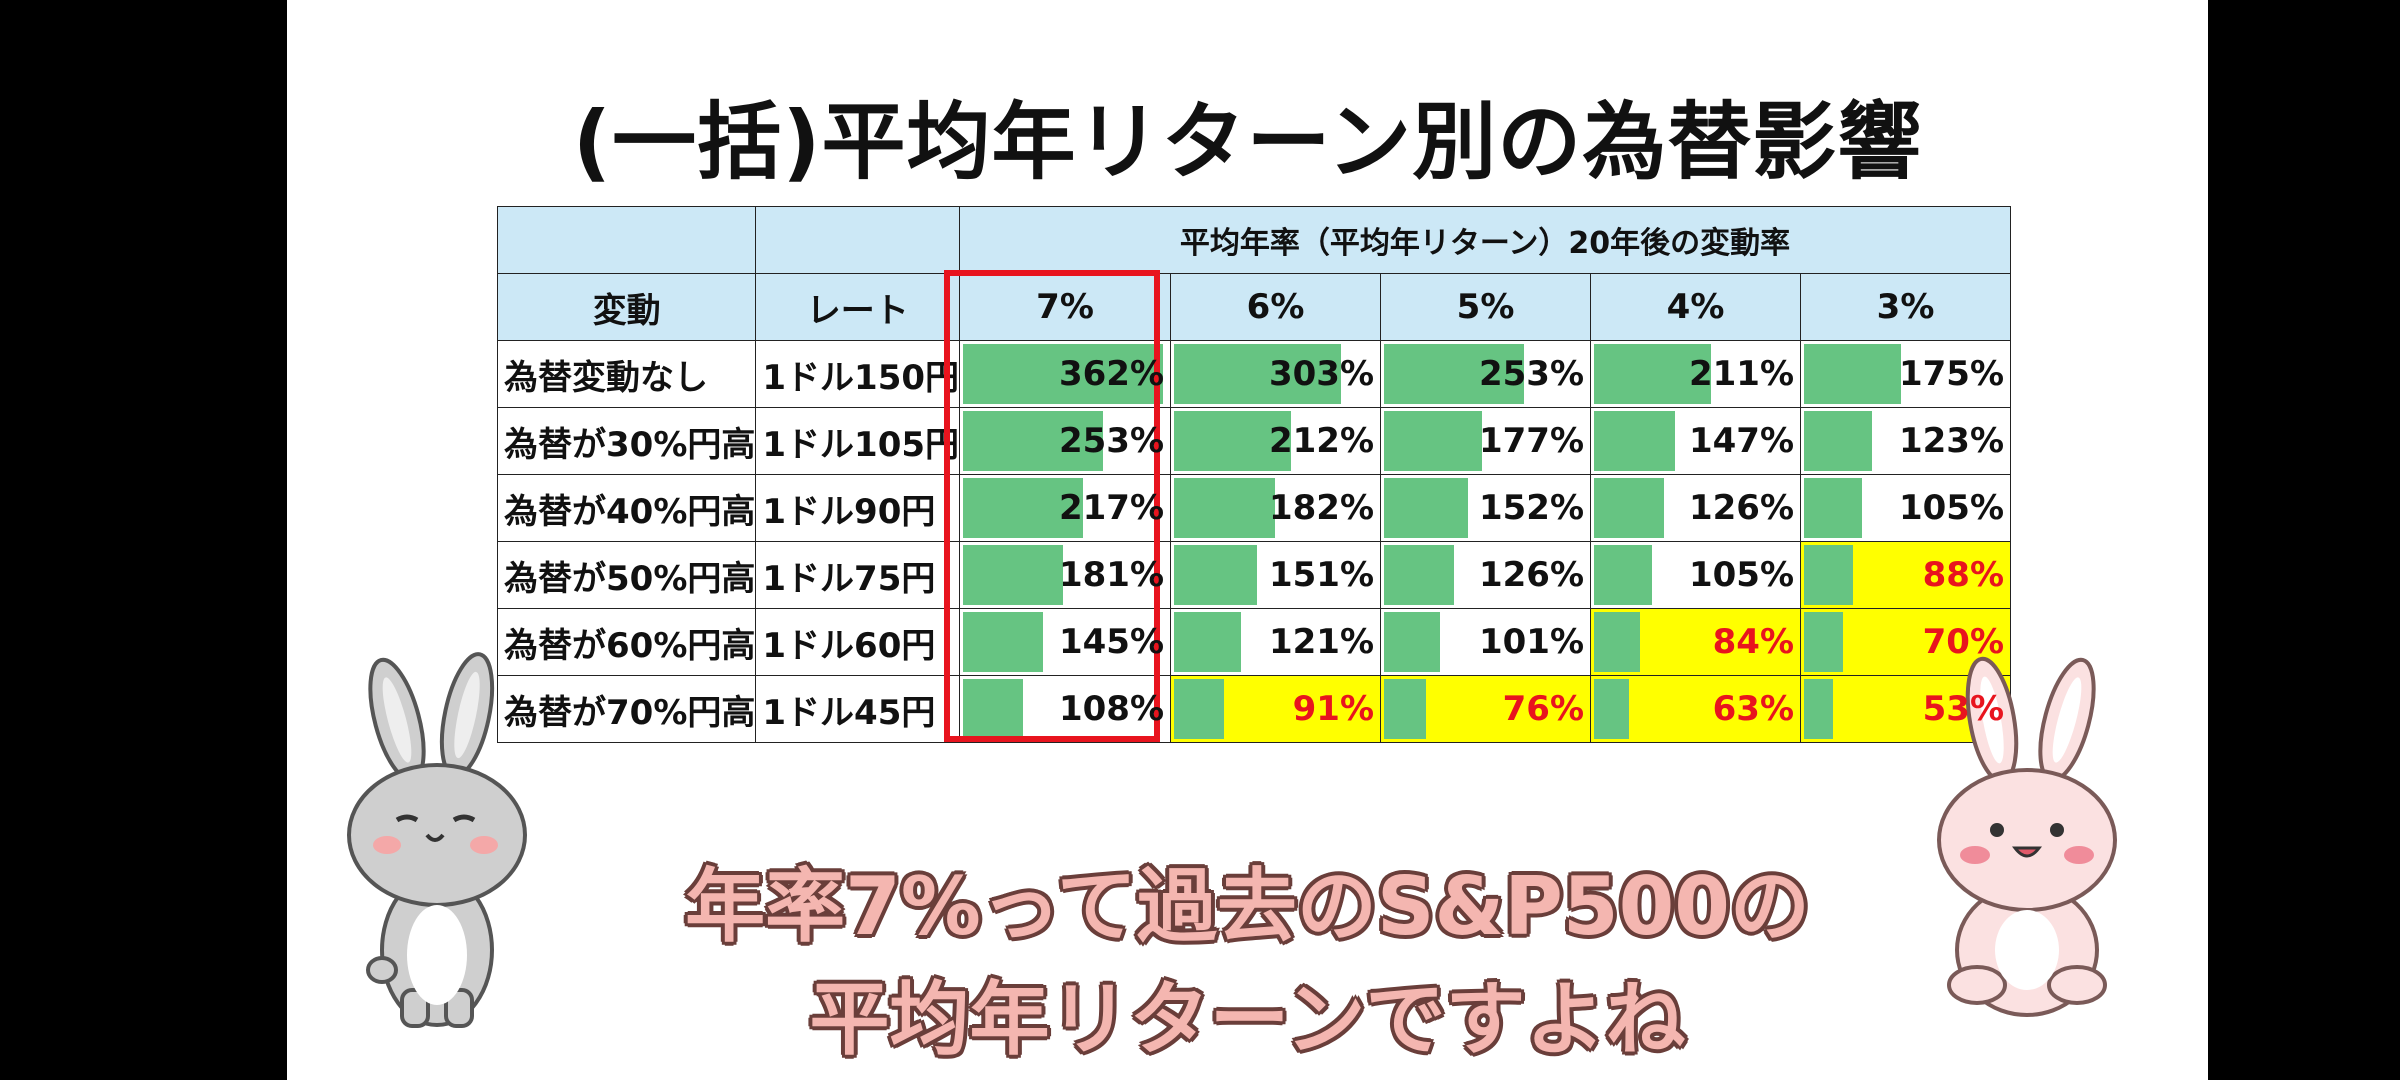 This screenshot has height=1080, width=2400. I want to click on value-cell: 182%, so click(1276, 508).